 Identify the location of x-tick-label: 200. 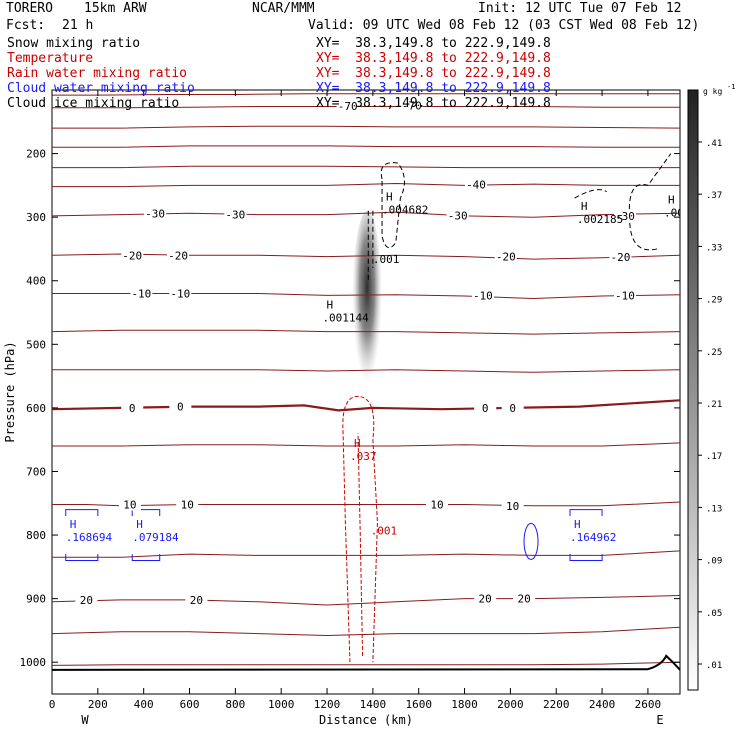
(98, 704).